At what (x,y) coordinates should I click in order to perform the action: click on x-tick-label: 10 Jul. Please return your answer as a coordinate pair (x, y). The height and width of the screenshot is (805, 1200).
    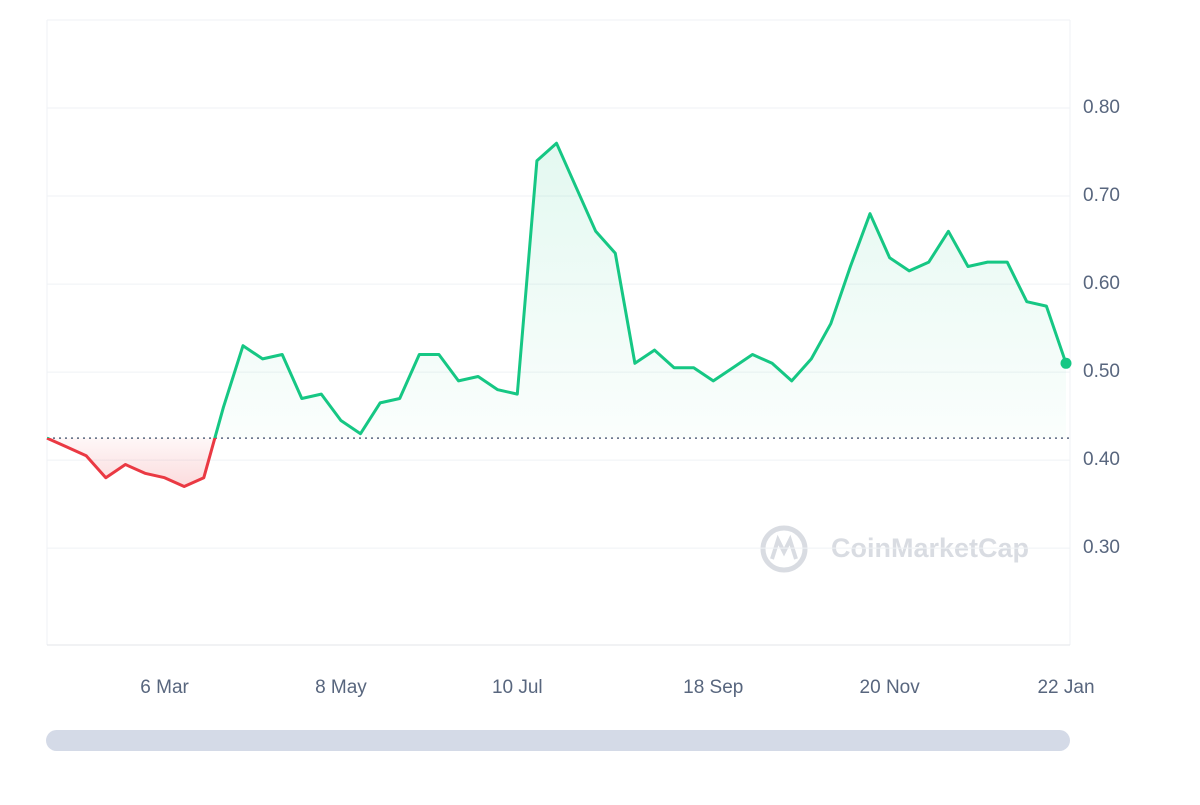
    Looking at the image, I should click on (517, 687).